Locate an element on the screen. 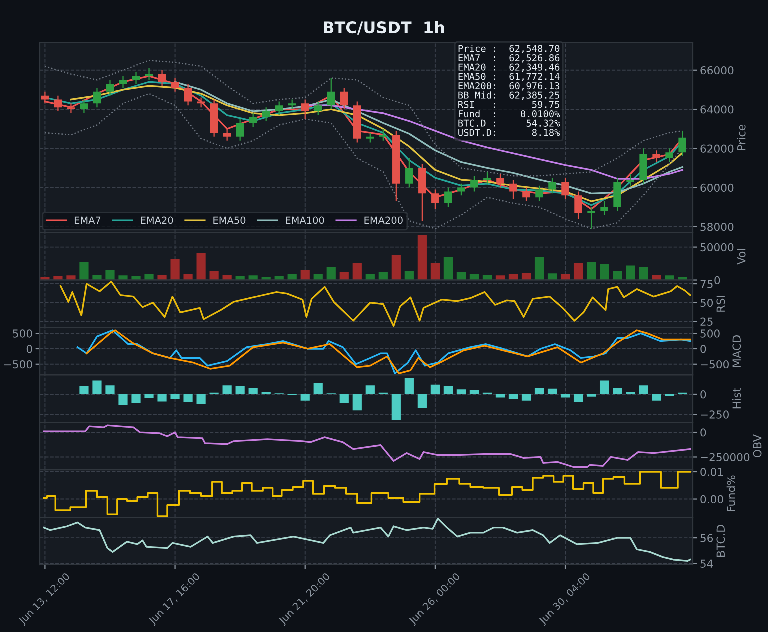 The height and width of the screenshot is (632, 768). y-axis-title: Fund% is located at coordinates (731, 494).